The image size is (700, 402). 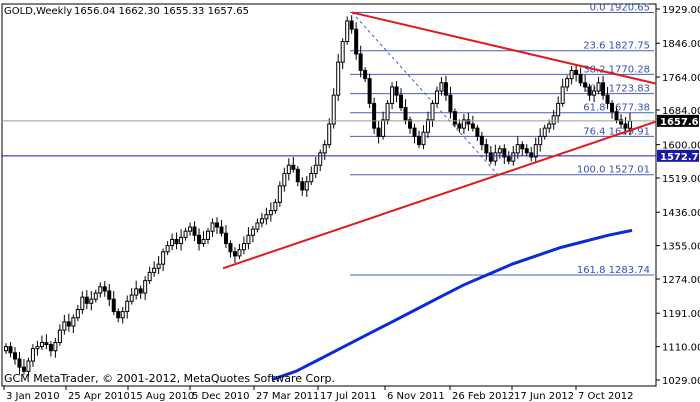 I want to click on fib-level-label: 76.4 1619.91, so click(x=616, y=131).